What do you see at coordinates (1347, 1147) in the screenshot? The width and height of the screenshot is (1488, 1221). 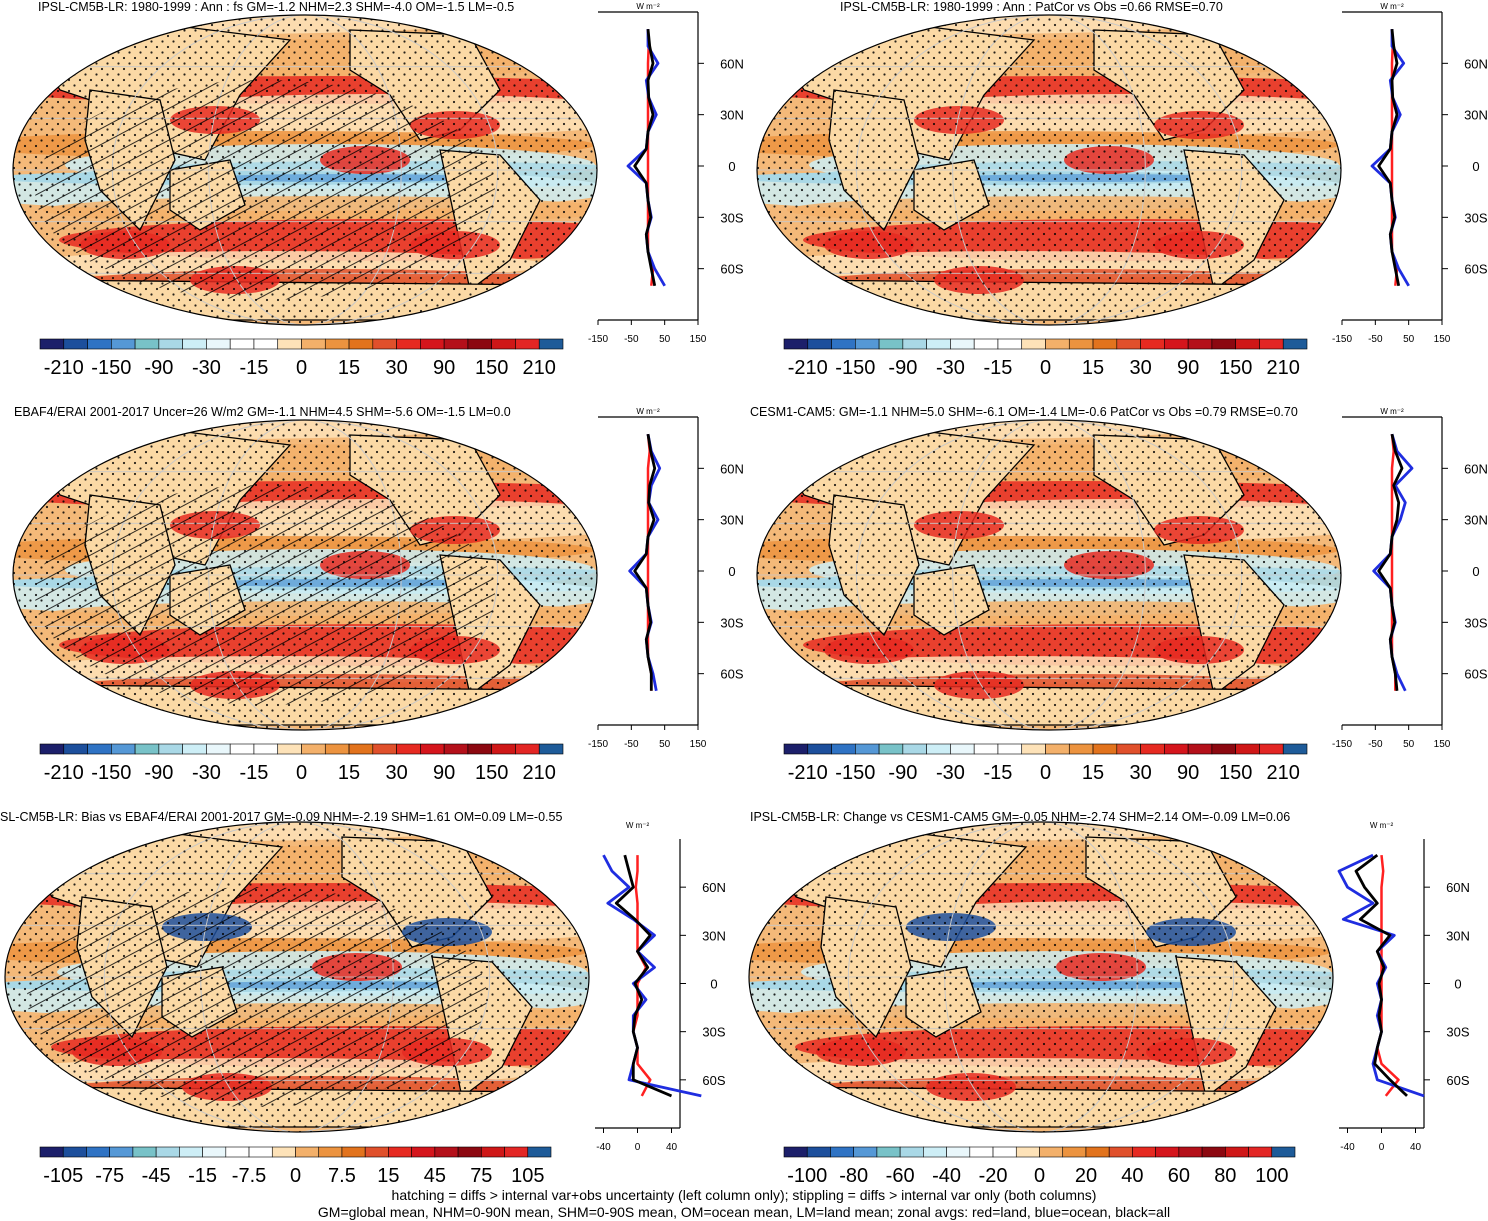 I see `zonal-tick-label: -40` at bounding box center [1347, 1147].